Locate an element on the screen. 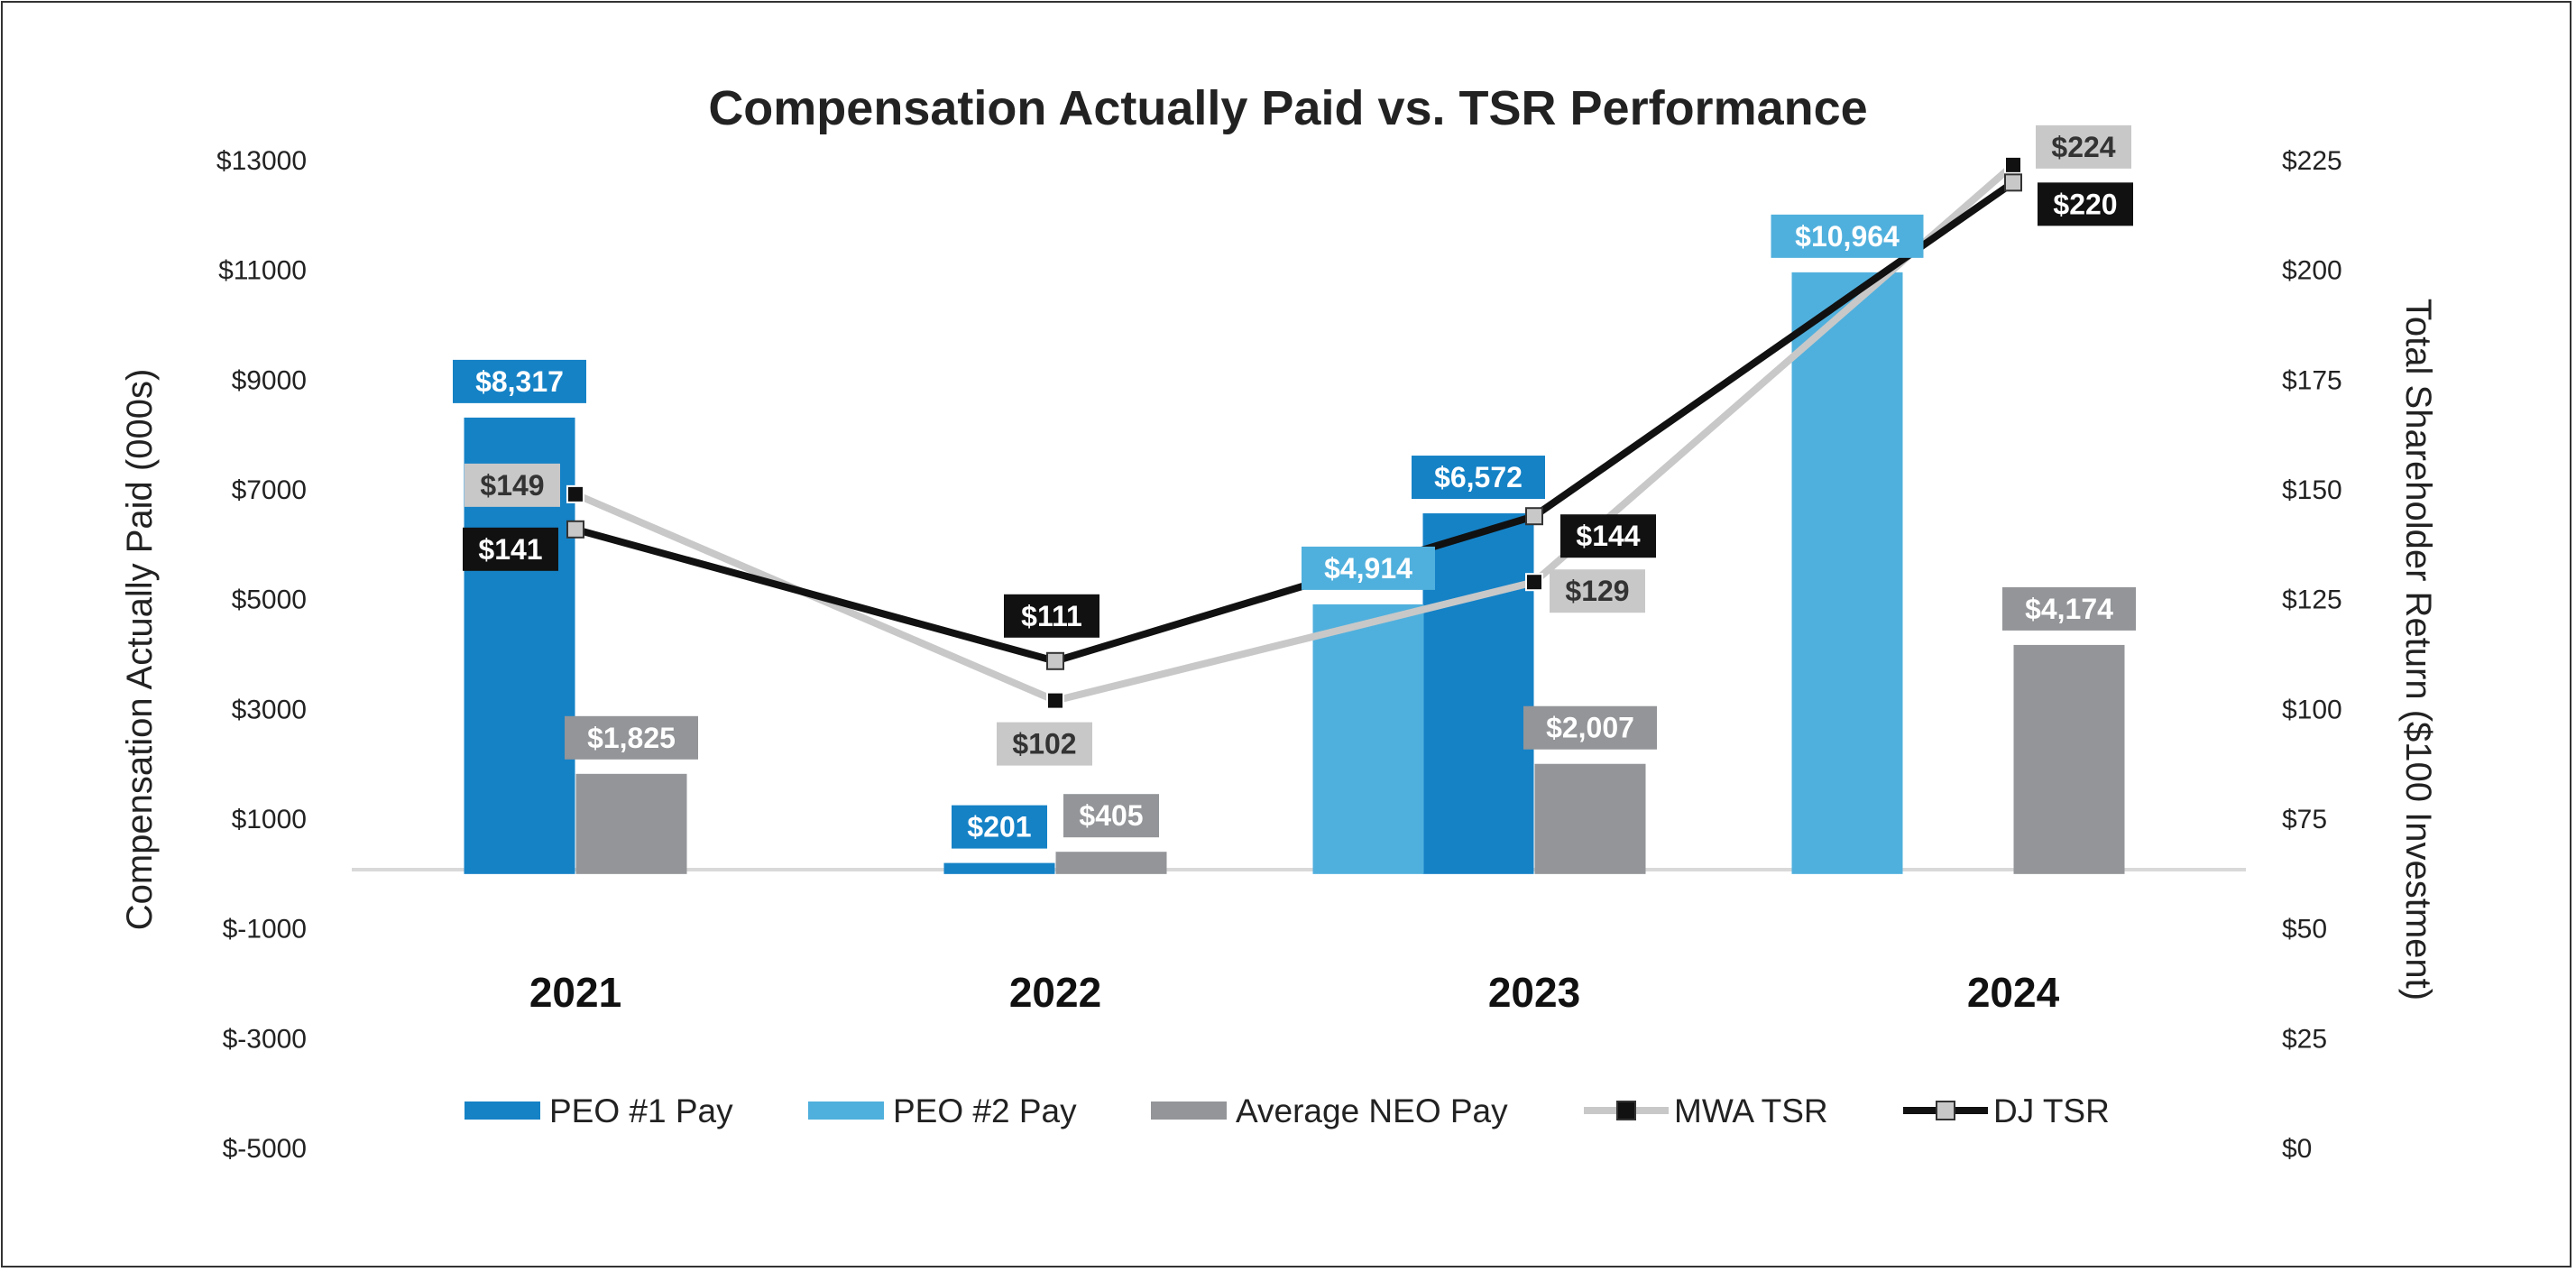 The height and width of the screenshot is (1272, 2576). tsr-data-label: $129 is located at coordinates (1597, 591).